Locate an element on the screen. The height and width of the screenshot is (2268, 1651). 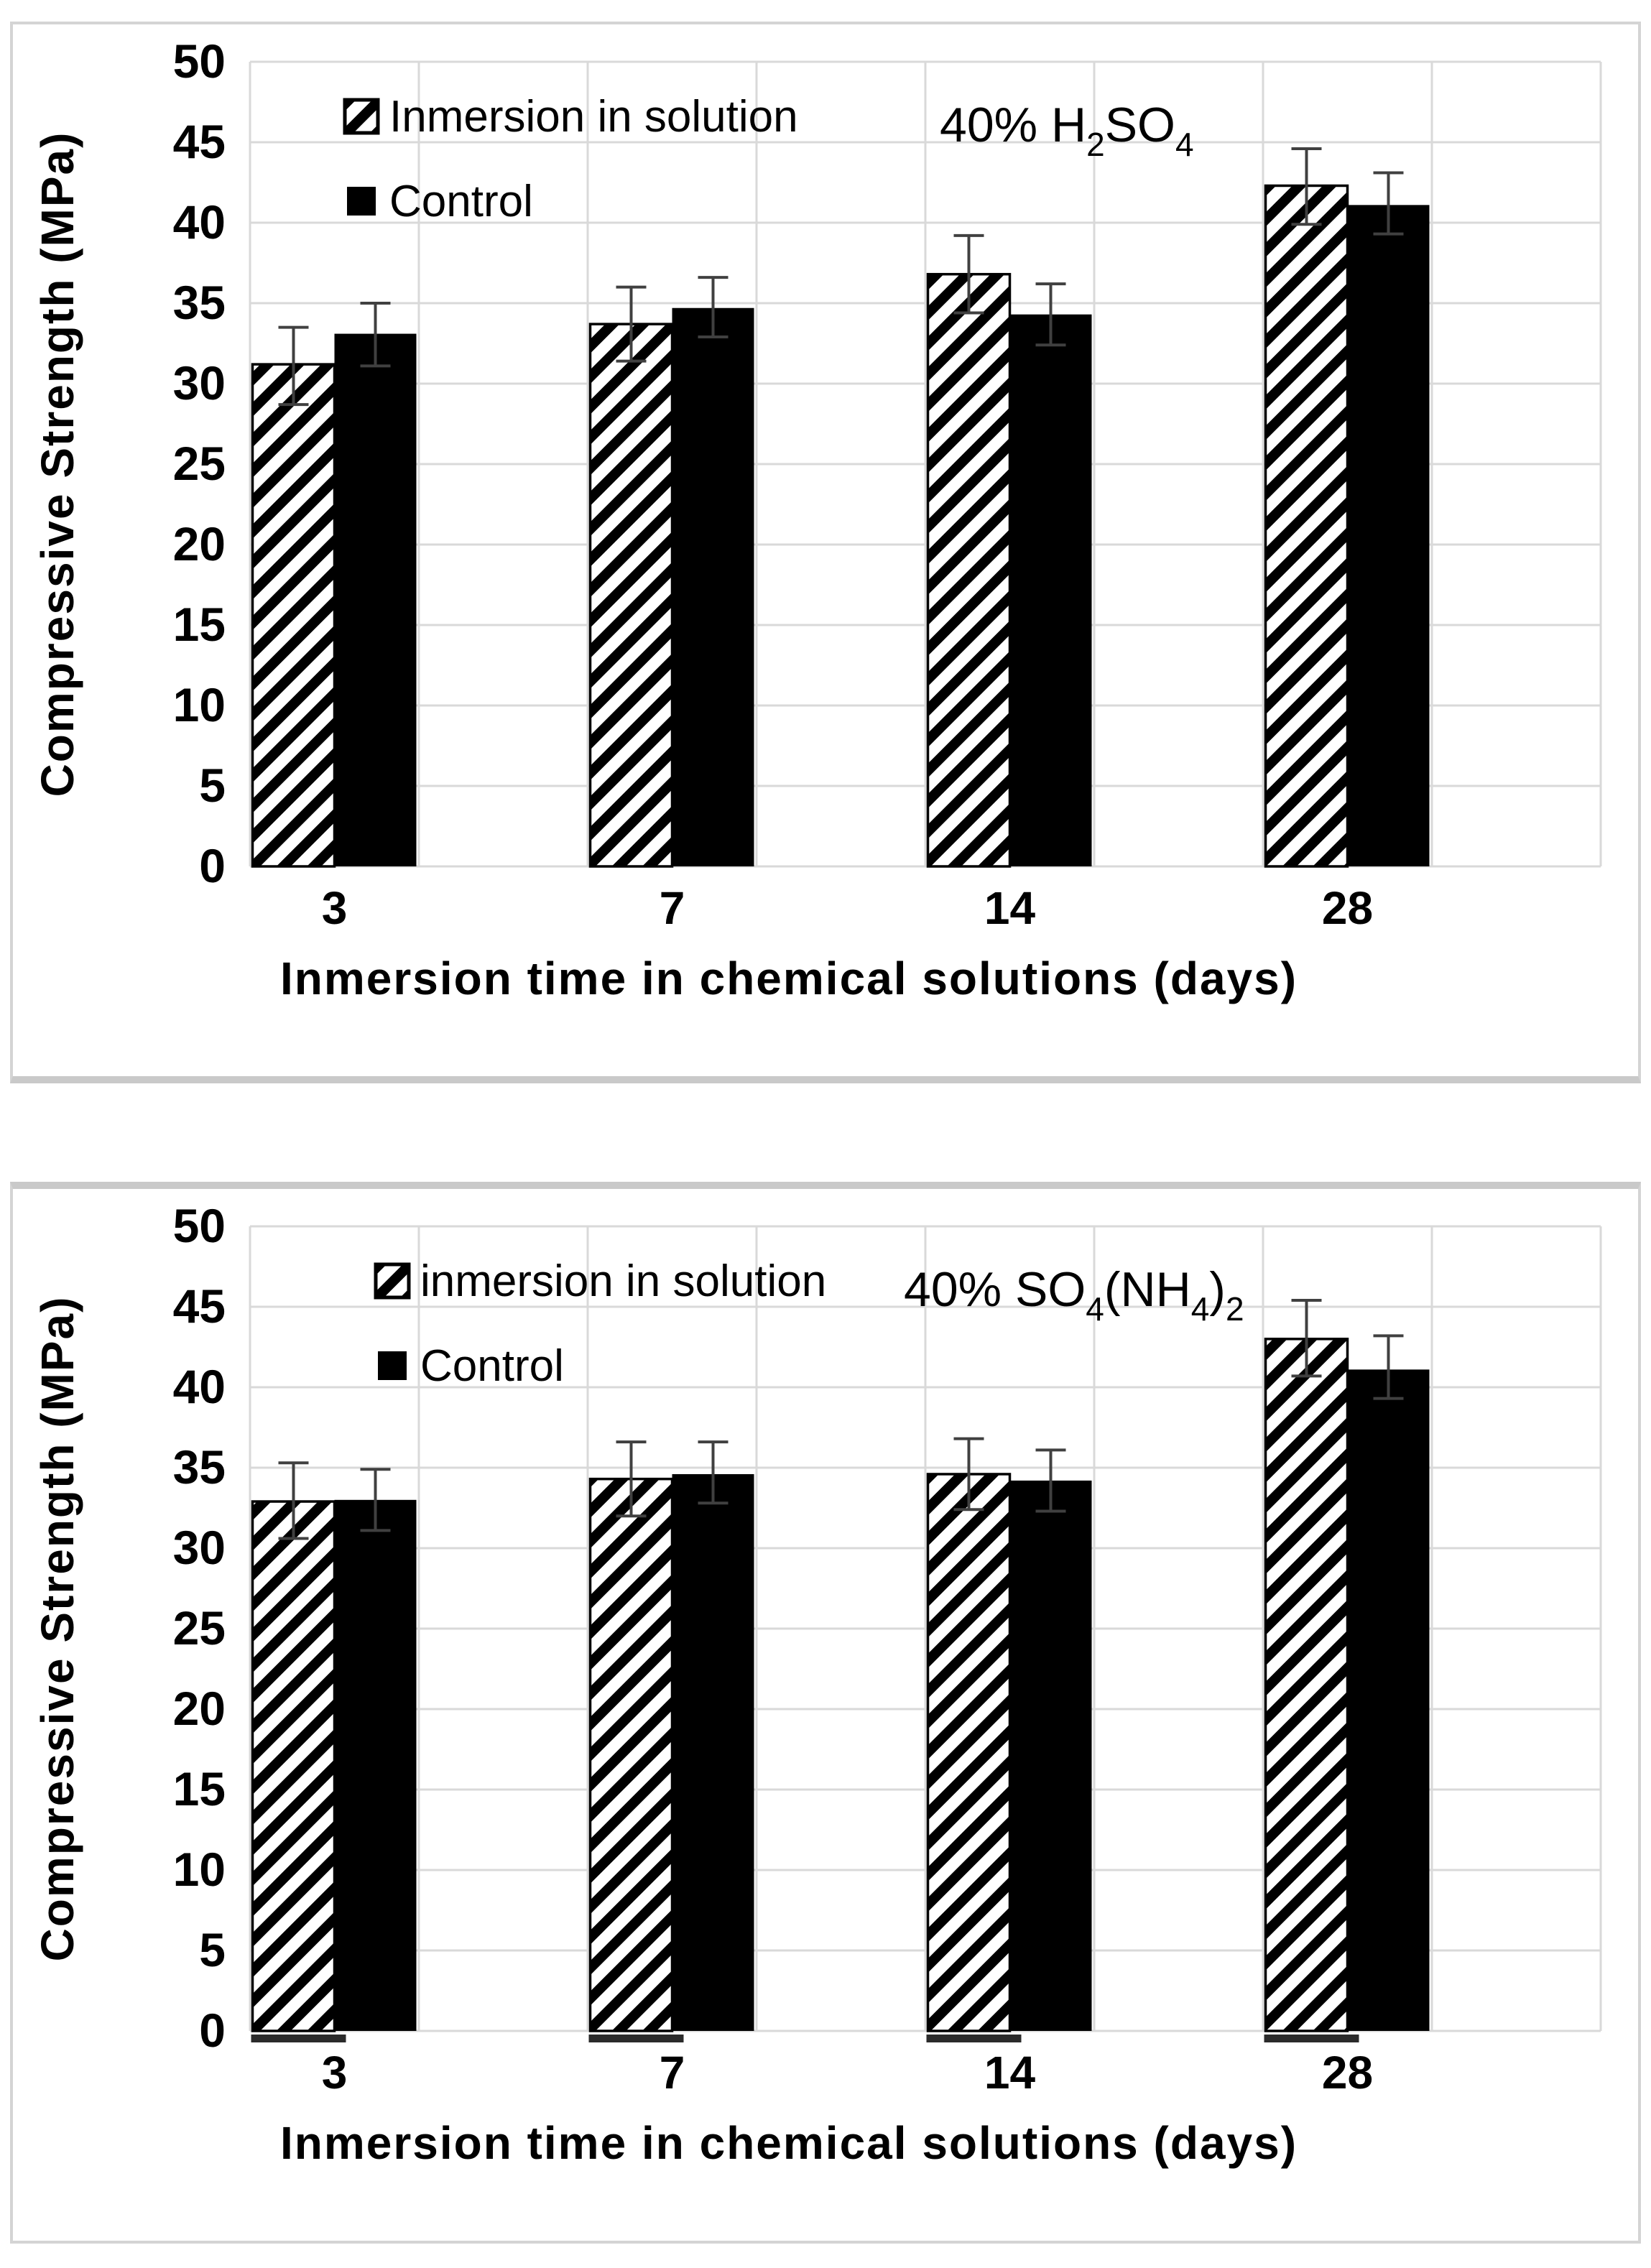
legend-item-immersion: Inmersion in solution is located at coordinates (570, 117).